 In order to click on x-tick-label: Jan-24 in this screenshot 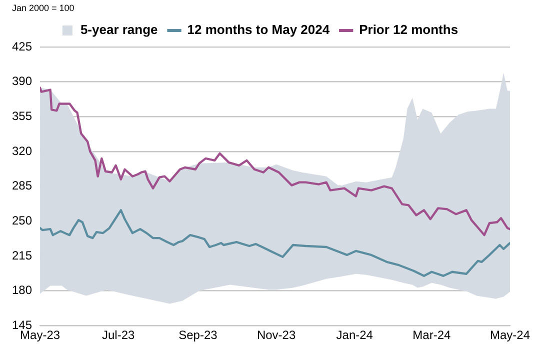, I will do `click(355, 335)`.